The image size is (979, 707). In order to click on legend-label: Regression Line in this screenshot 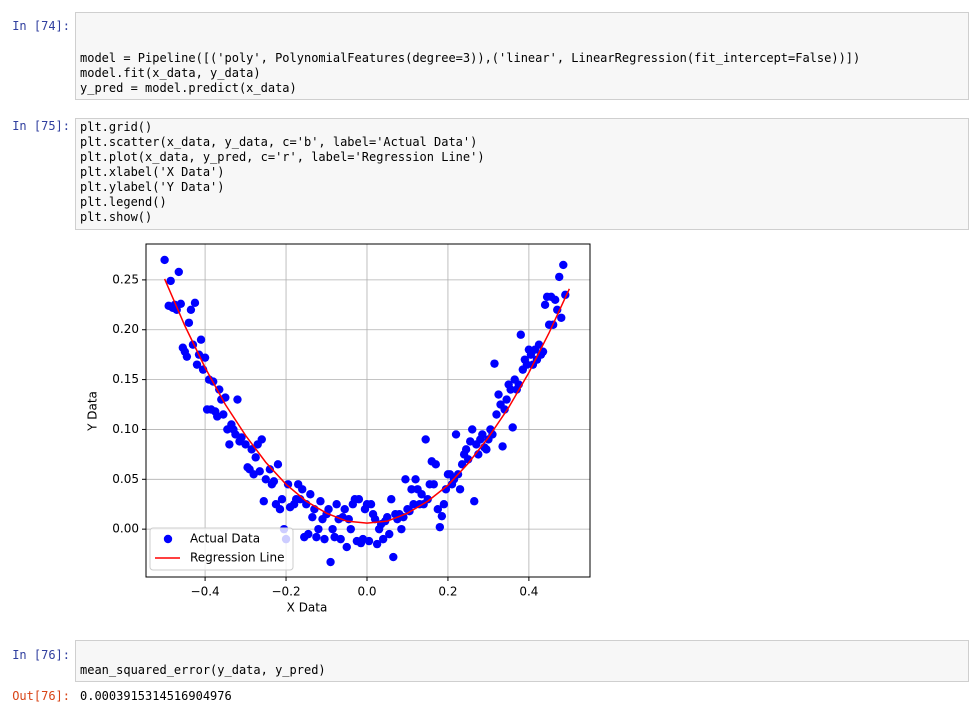, I will do `click(237, 558)`.